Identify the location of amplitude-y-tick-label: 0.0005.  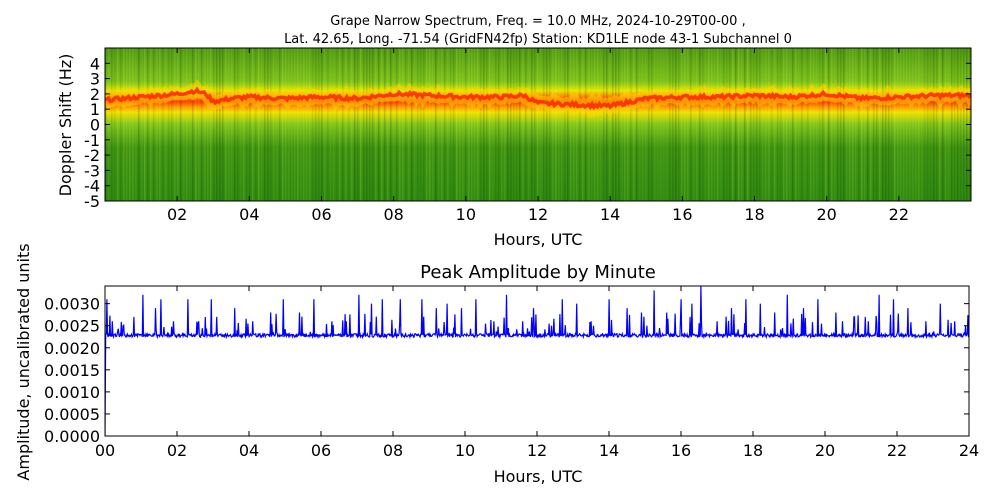
(72, 414).